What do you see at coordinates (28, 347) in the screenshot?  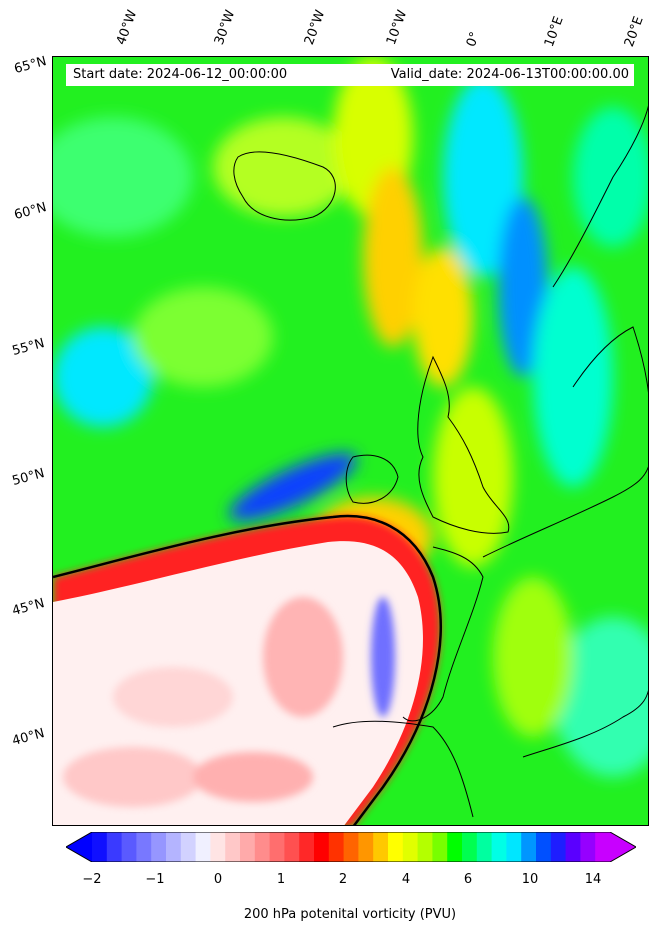 I see `lat-label: 55°N` at bounding box center [28, 347].